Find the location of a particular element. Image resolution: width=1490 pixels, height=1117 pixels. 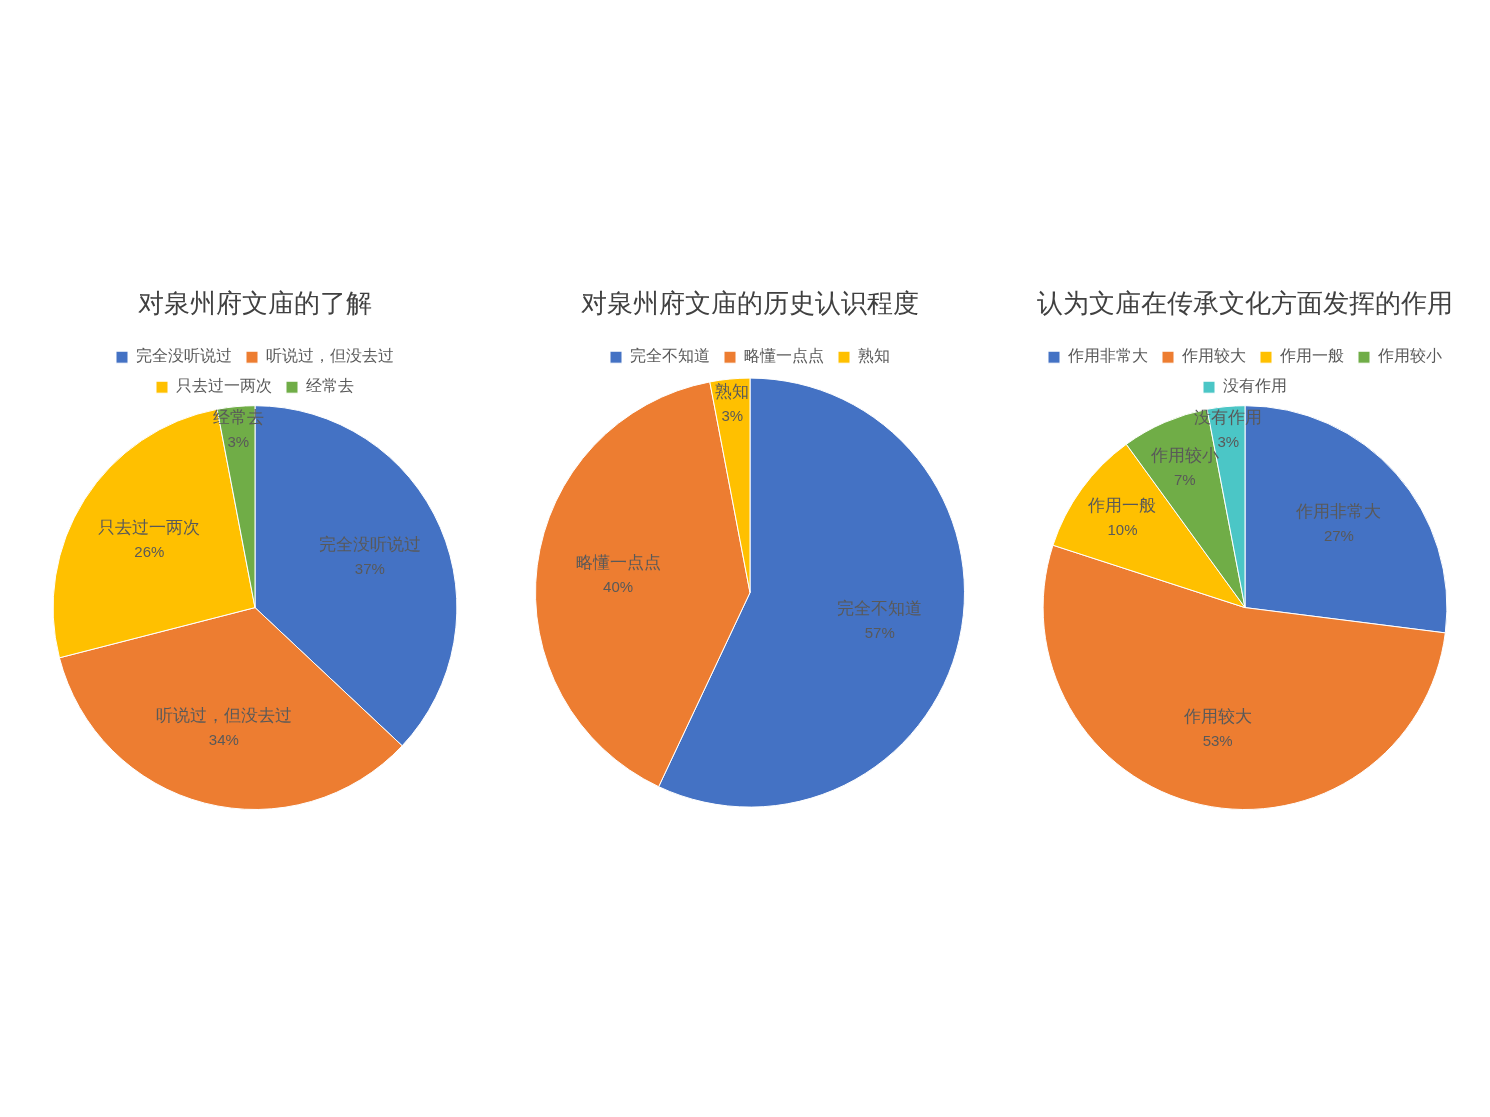

data-label: 34% is located at coordinates (223, 739).